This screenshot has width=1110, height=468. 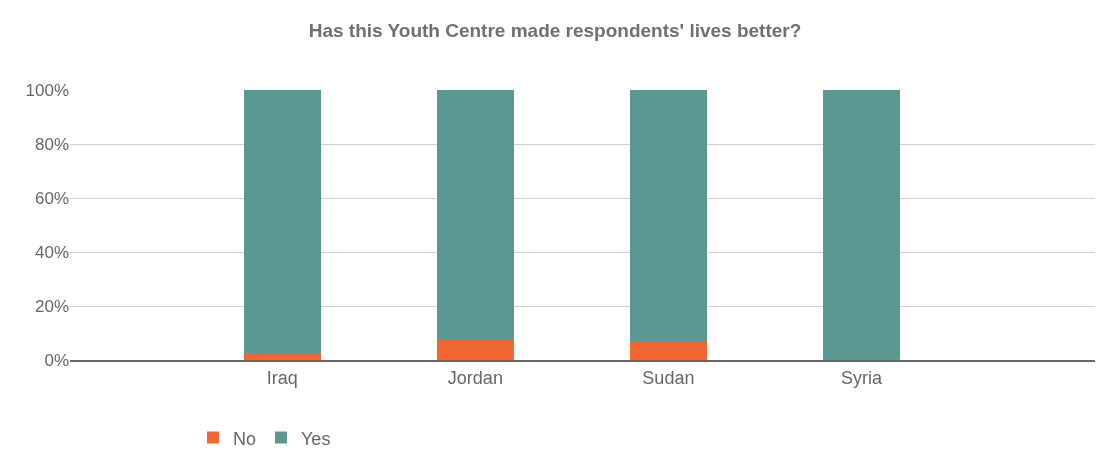 I want to click on x-tick-label: Iraq, so click(x=282, y=377).